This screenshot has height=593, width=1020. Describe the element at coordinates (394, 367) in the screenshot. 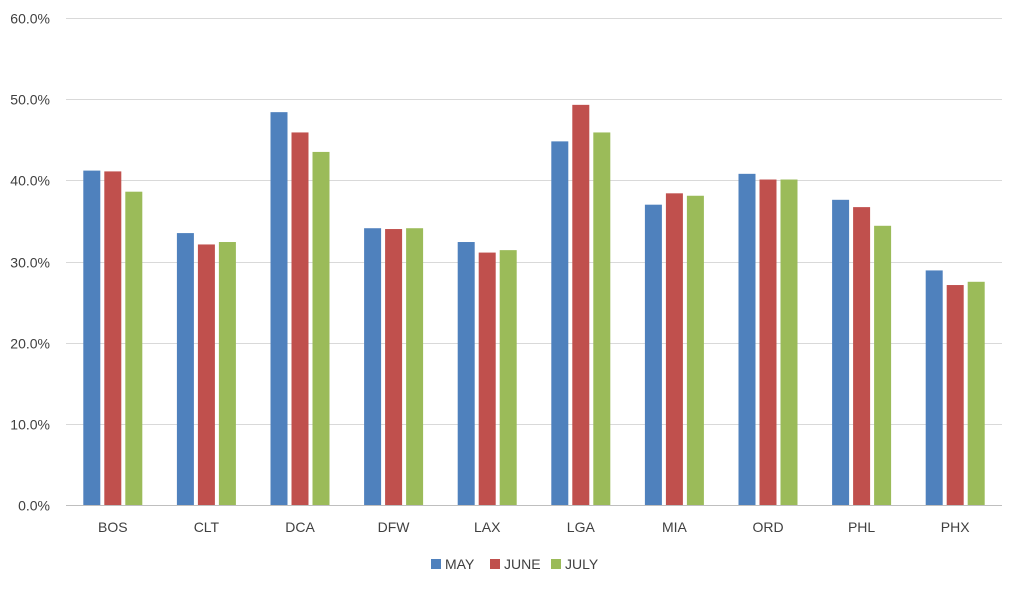

I see `bar-june-dfw` at that location.